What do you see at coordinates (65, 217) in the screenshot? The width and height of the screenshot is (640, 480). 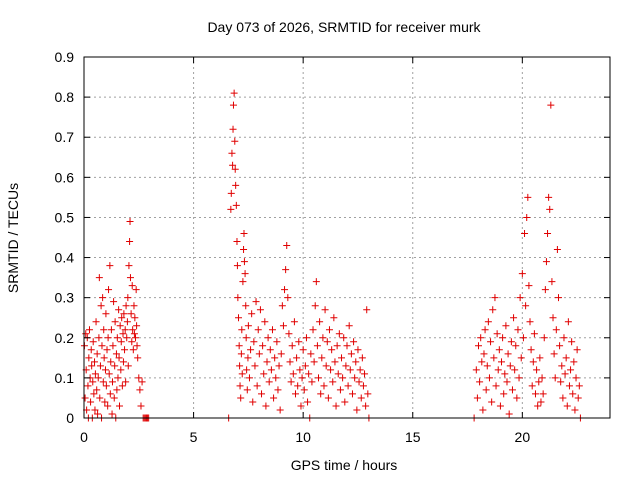 I see `y-tick-label: 0.5` at bounding box center [65, 217].